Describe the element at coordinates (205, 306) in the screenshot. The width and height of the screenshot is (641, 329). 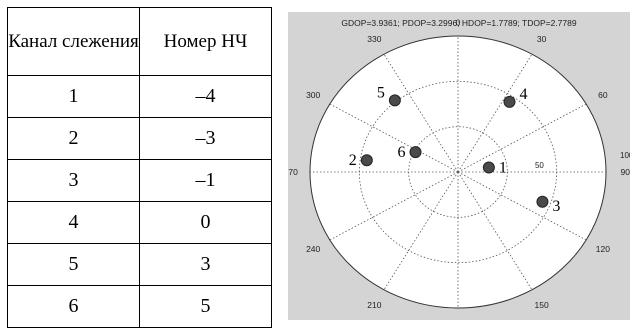
I see `nc-number-cell: 5` at that location.